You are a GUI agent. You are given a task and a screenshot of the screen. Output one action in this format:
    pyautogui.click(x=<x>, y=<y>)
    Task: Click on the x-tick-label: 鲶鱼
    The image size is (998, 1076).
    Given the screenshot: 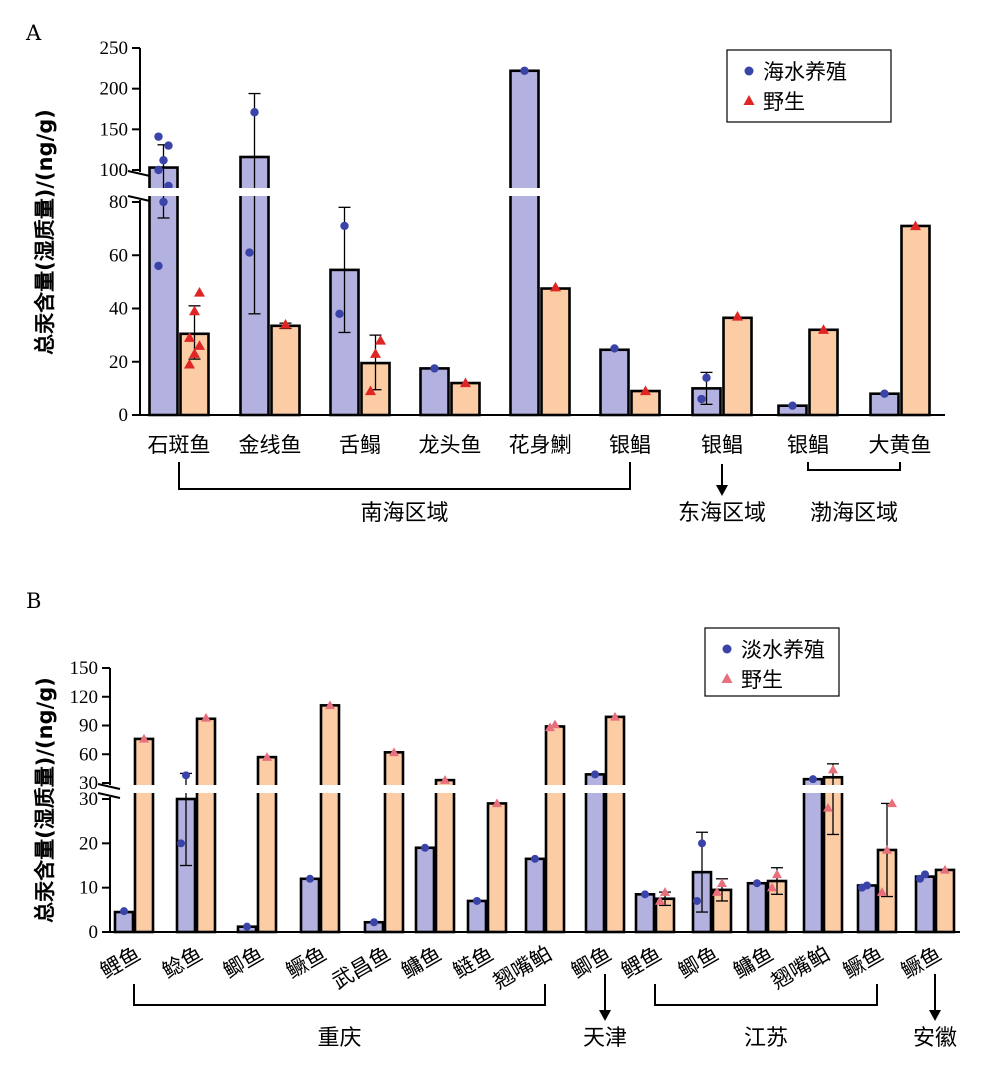 What is the action you would take?
    pyautogui.click(x=182, y=963)
    